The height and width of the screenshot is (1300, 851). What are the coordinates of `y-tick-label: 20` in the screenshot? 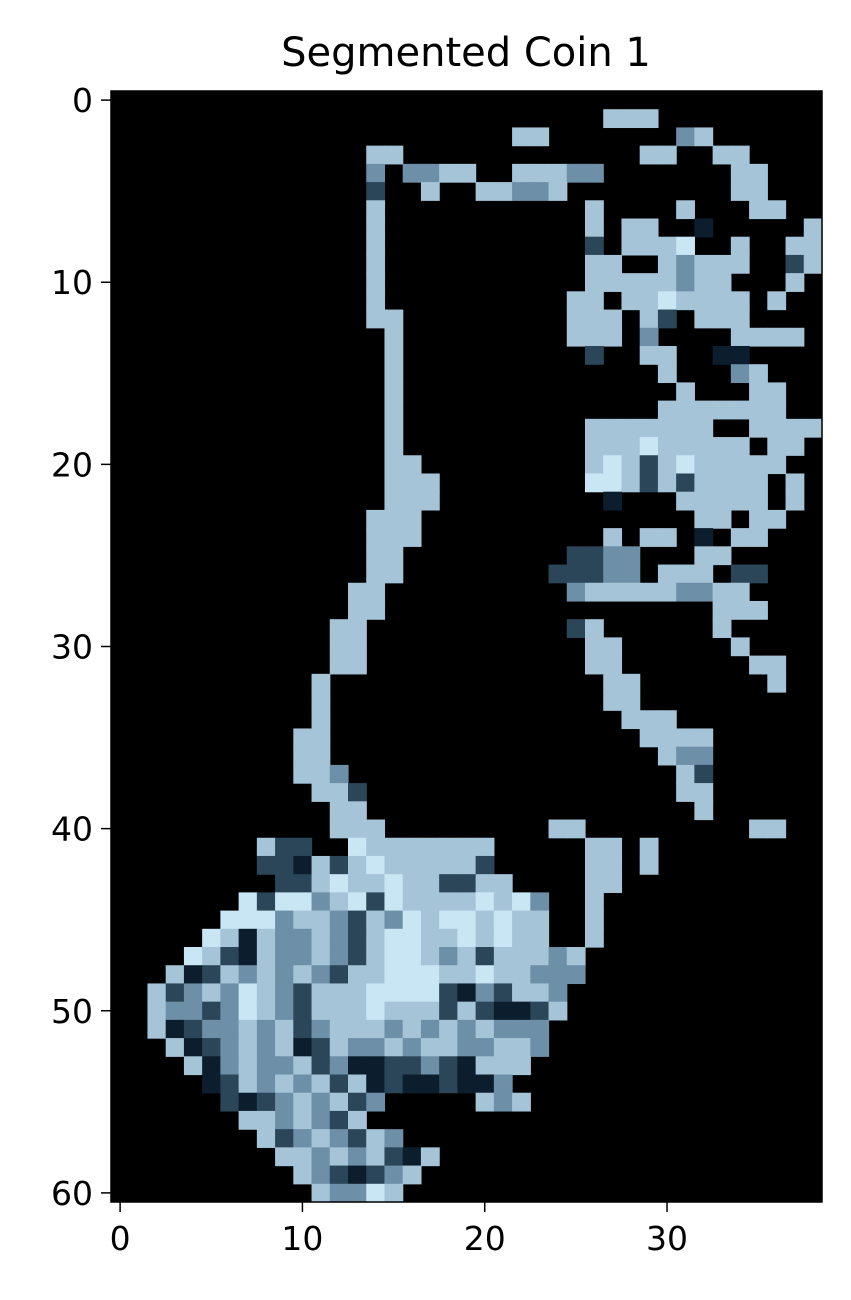 It's located at (72, 464).